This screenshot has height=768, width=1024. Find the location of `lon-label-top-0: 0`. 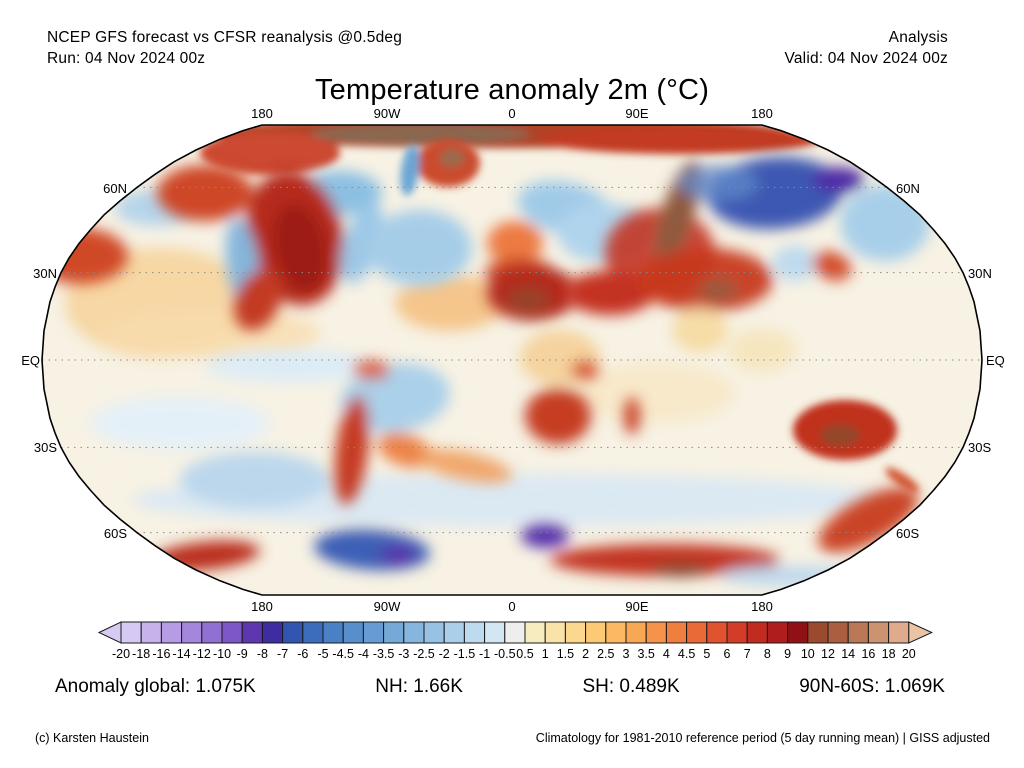

lon-label-top-0: 0 is located at coordinates (511, 114).